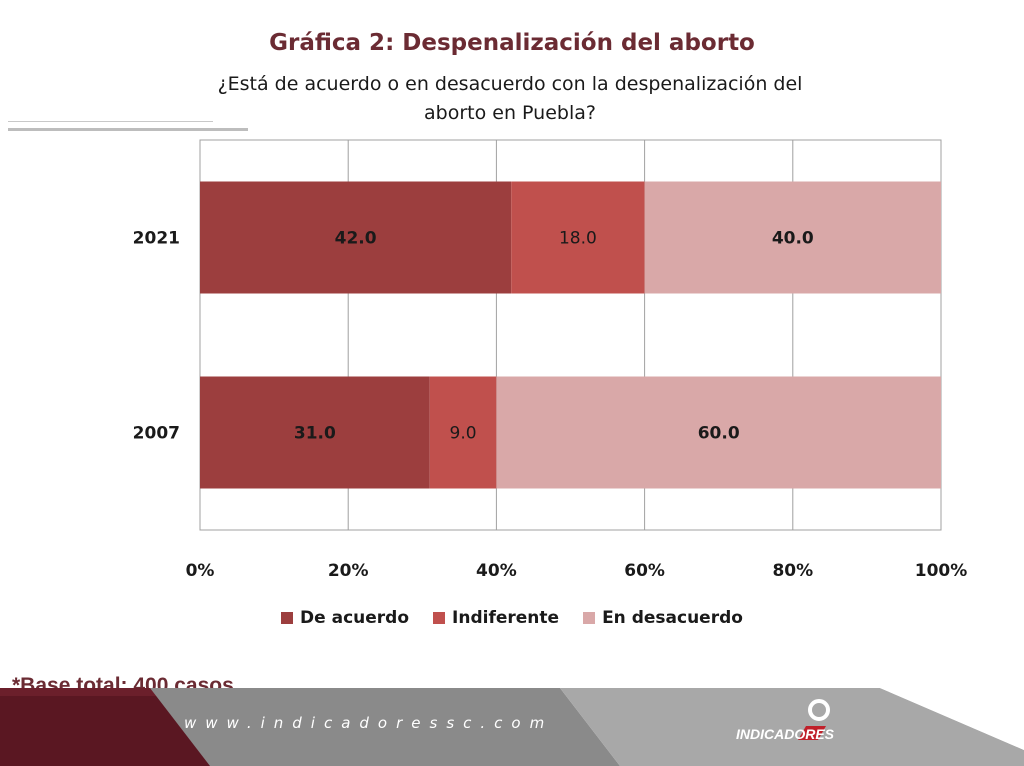  I want to click on footer-graphic, so click(512, 727).